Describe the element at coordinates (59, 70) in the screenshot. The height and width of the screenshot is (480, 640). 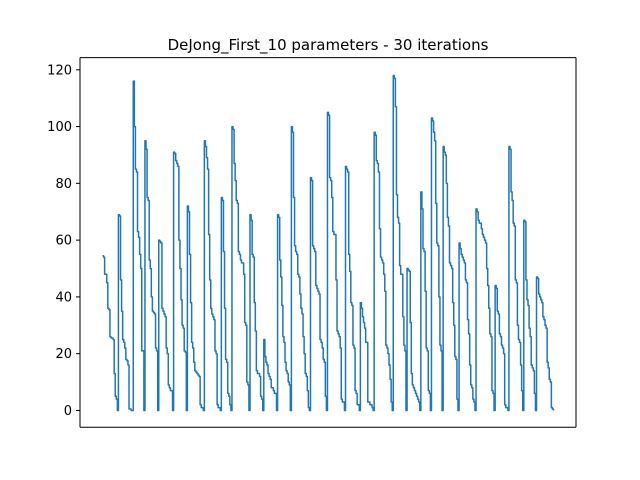
I see `y-tick-label: 120` at that location.